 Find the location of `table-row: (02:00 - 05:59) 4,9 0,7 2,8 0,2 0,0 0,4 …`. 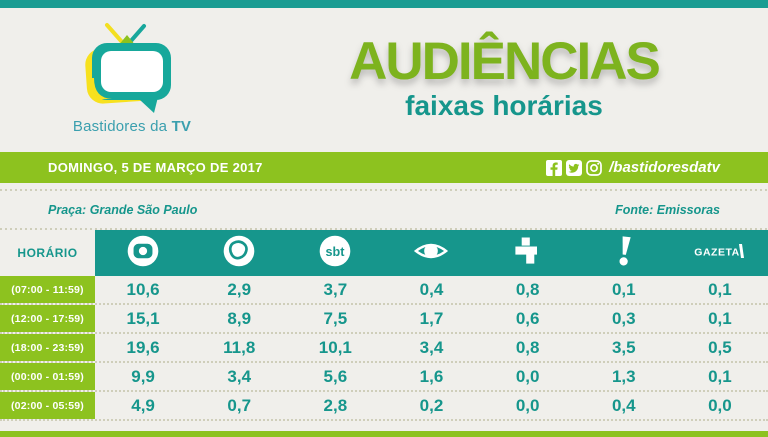

table-row: (02:00 - 05:59) 4,9 0,7 2,8 0,2 0,0 0,4 … is located at coordinates (384, 406).